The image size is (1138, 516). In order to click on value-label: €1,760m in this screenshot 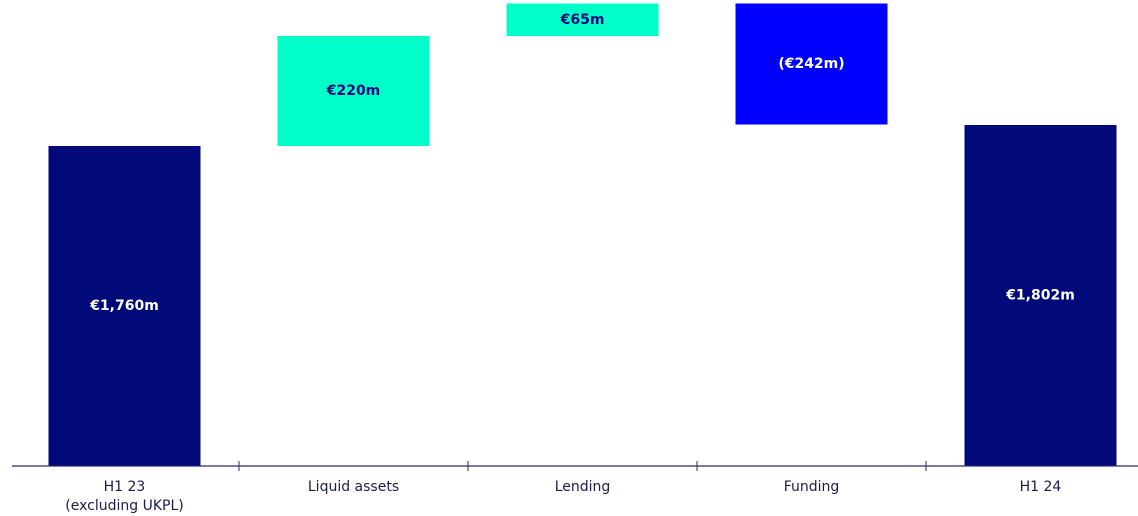, I will do `click(124, 306)`.